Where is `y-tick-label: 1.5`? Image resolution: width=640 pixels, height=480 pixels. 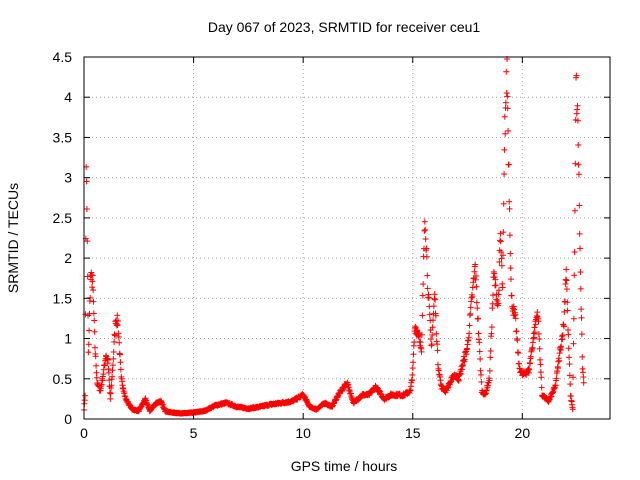
y-tick-label: 1.5 is located at coordinates (63, 298).